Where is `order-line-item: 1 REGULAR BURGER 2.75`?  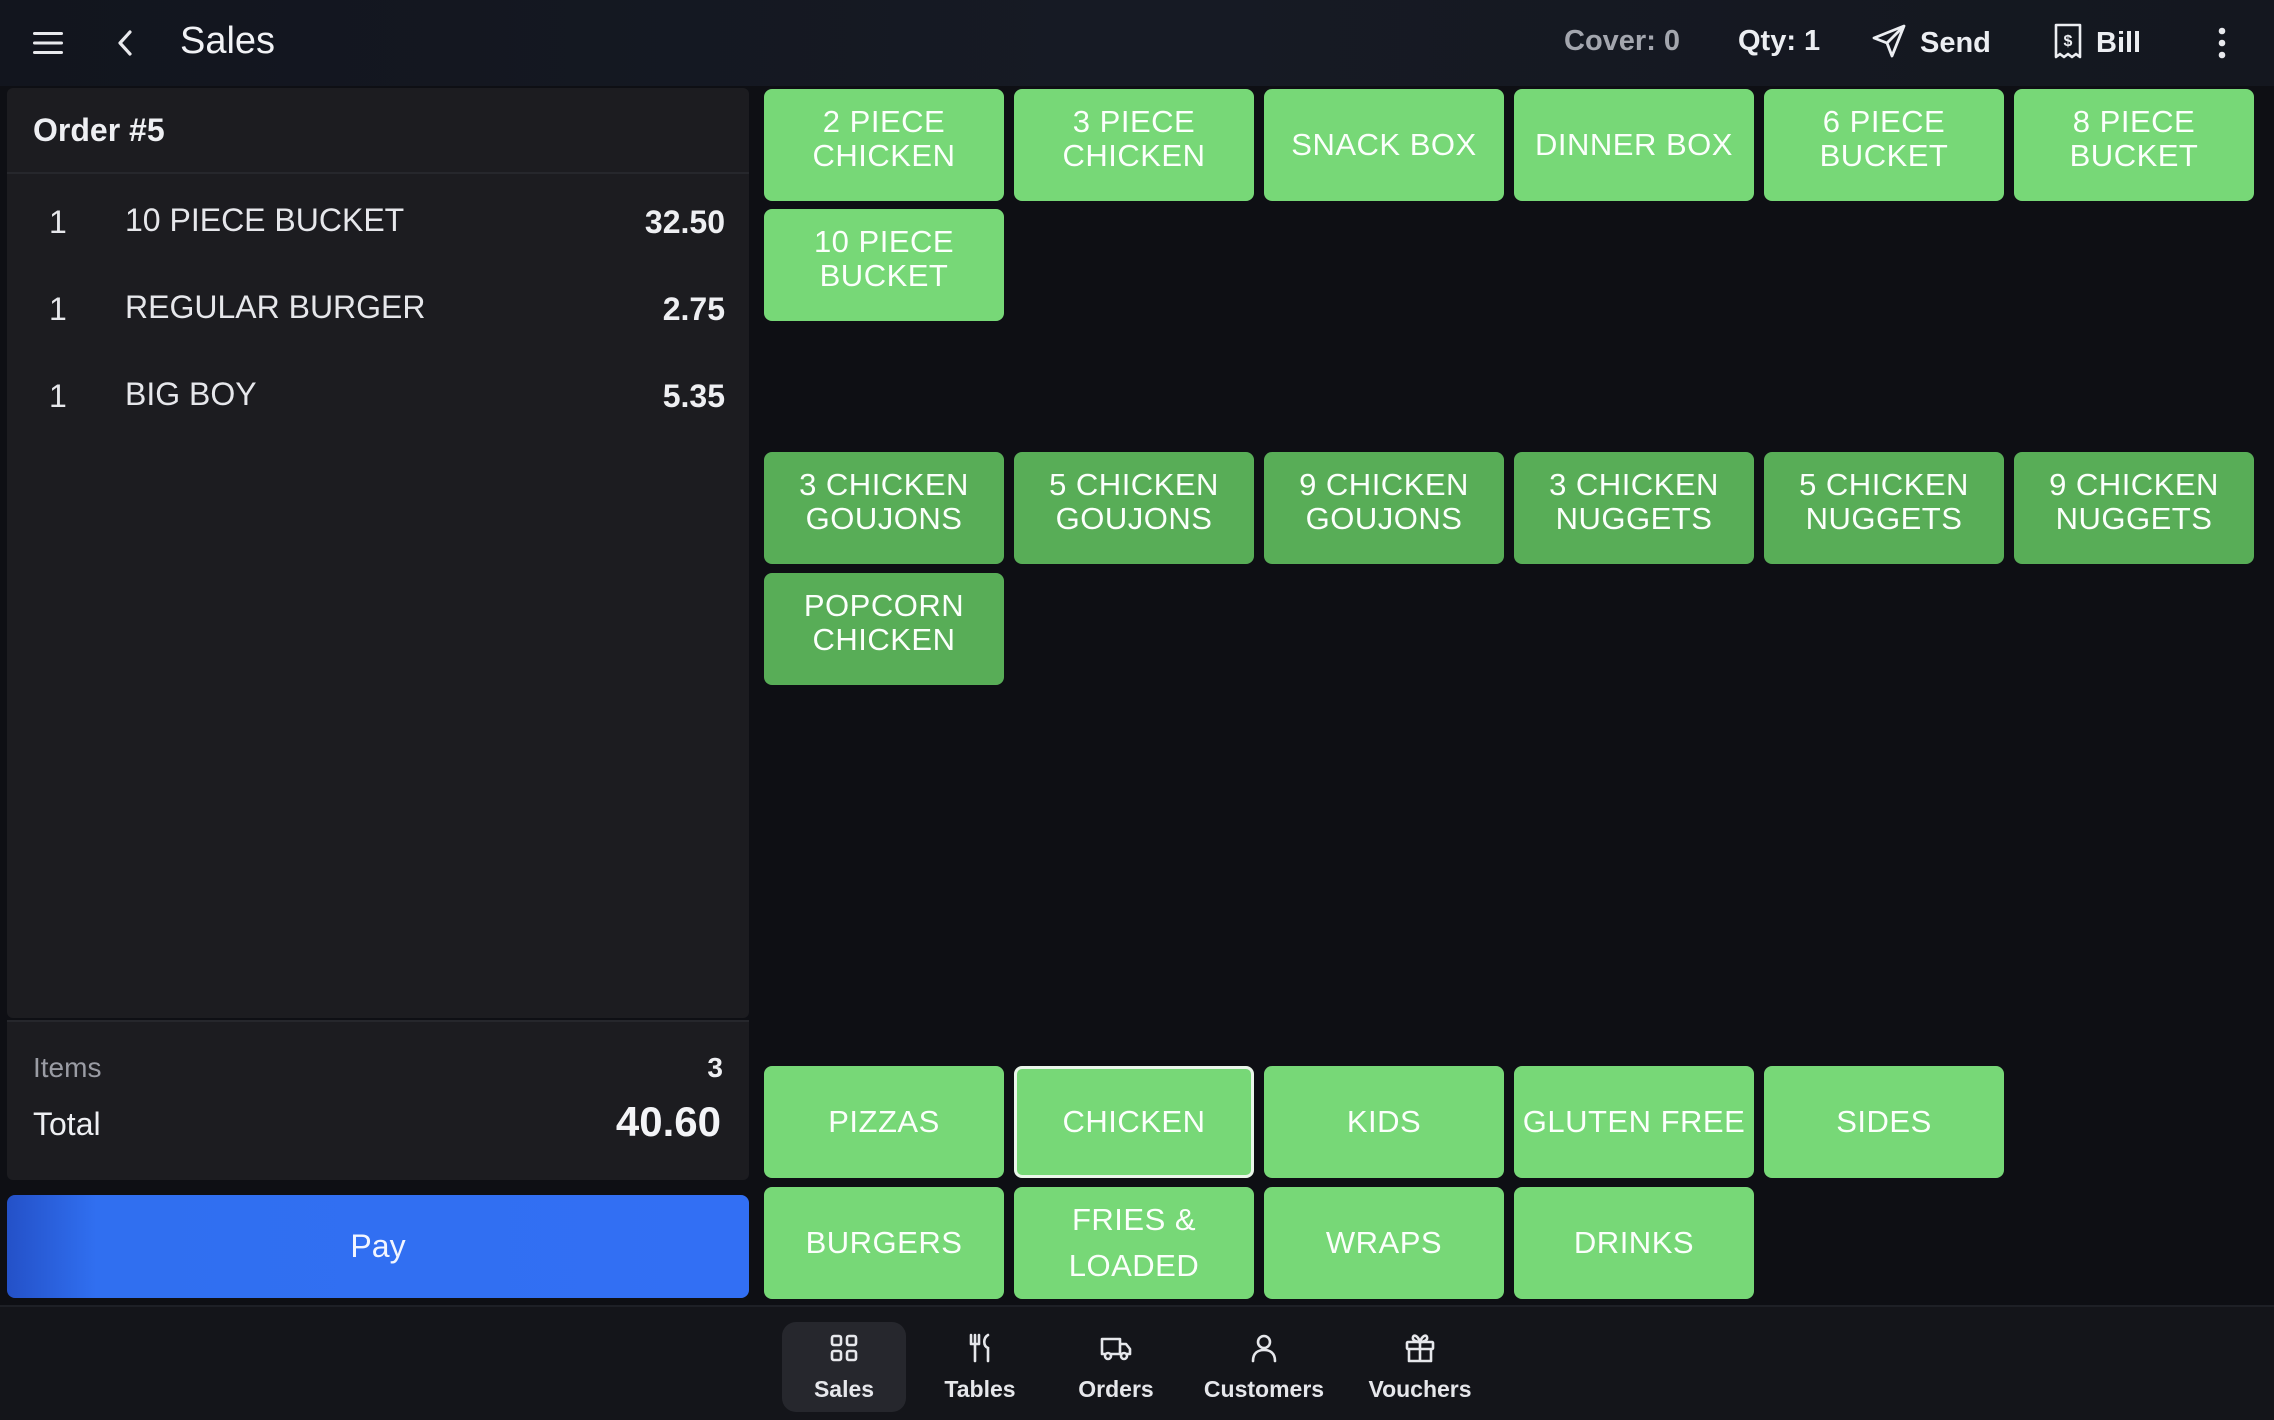
order-line-item: 1 REGULAR BURGER 2.75 is located at coordinates (378, 310).